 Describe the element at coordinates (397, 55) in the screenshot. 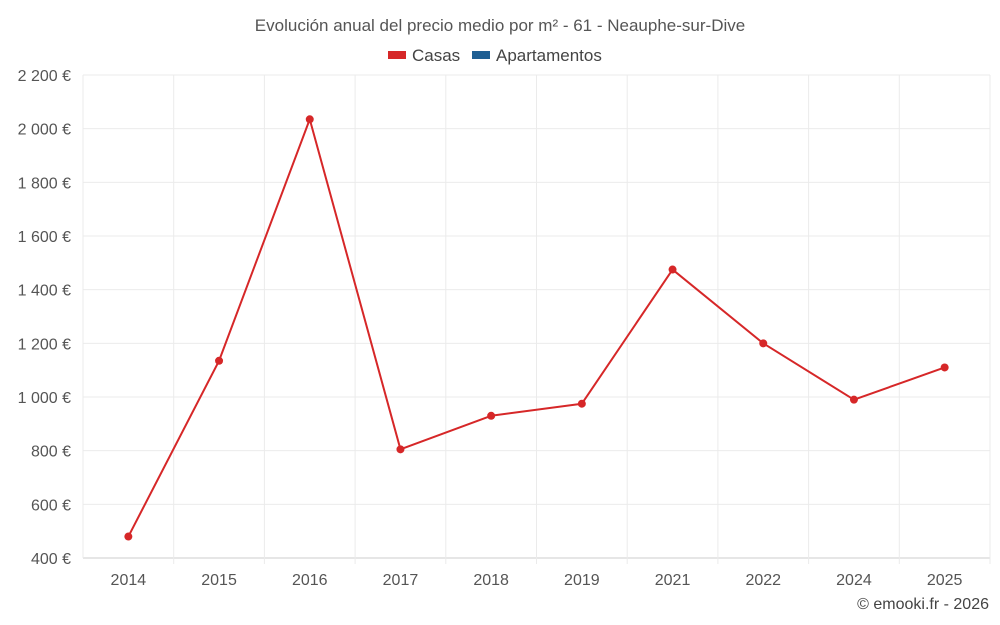

I see `legend-swatch-casas` at that location.